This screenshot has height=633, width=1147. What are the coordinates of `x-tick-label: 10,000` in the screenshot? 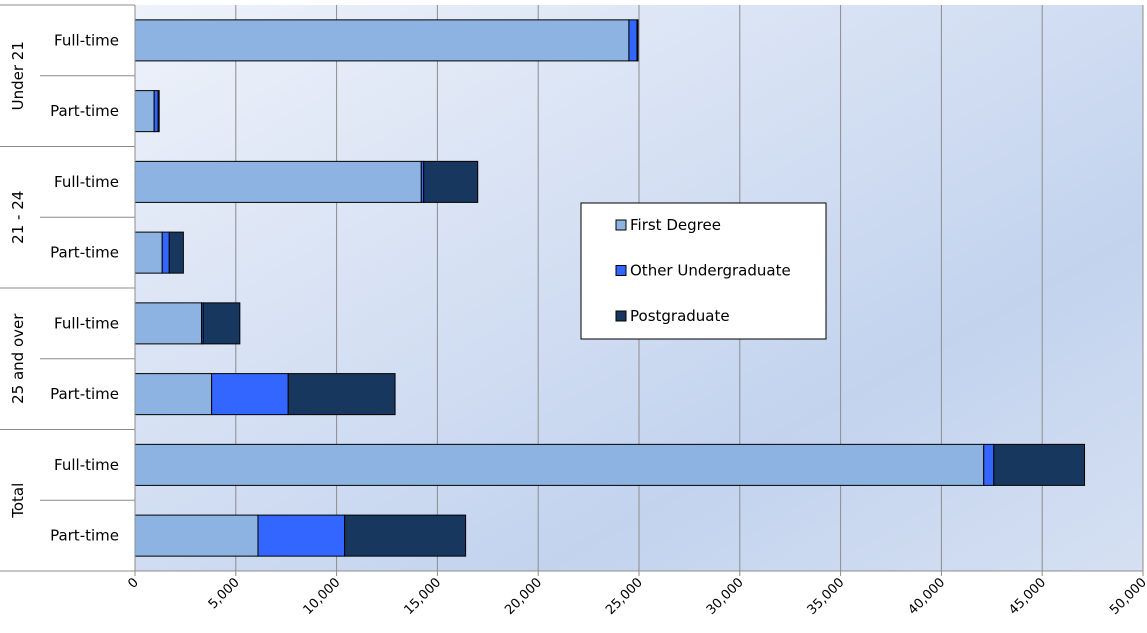 It's located at (322, 596).